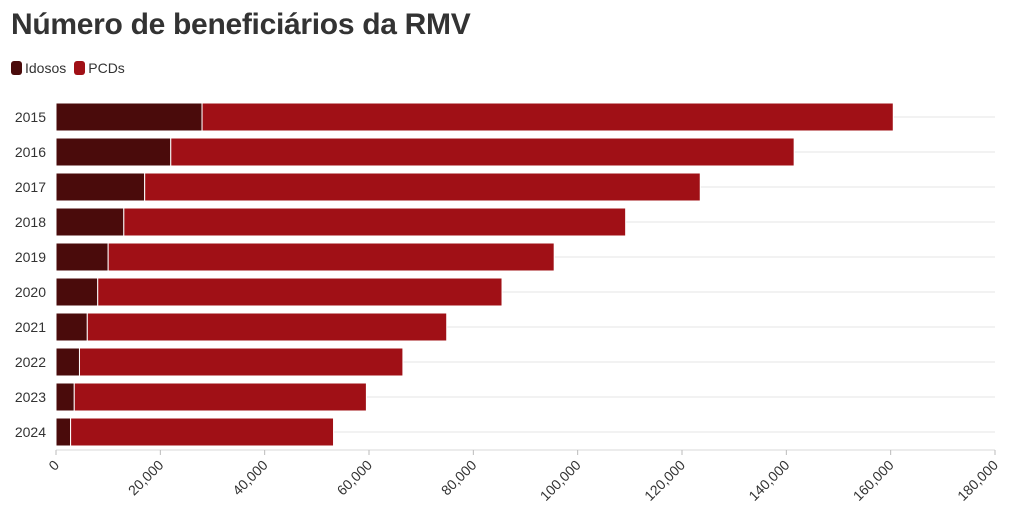 This screenshot has height=522, width=1020. Describe the element at coordinates (63, 432) in the screenshot. I see `bar-idosos-2024` at that location.